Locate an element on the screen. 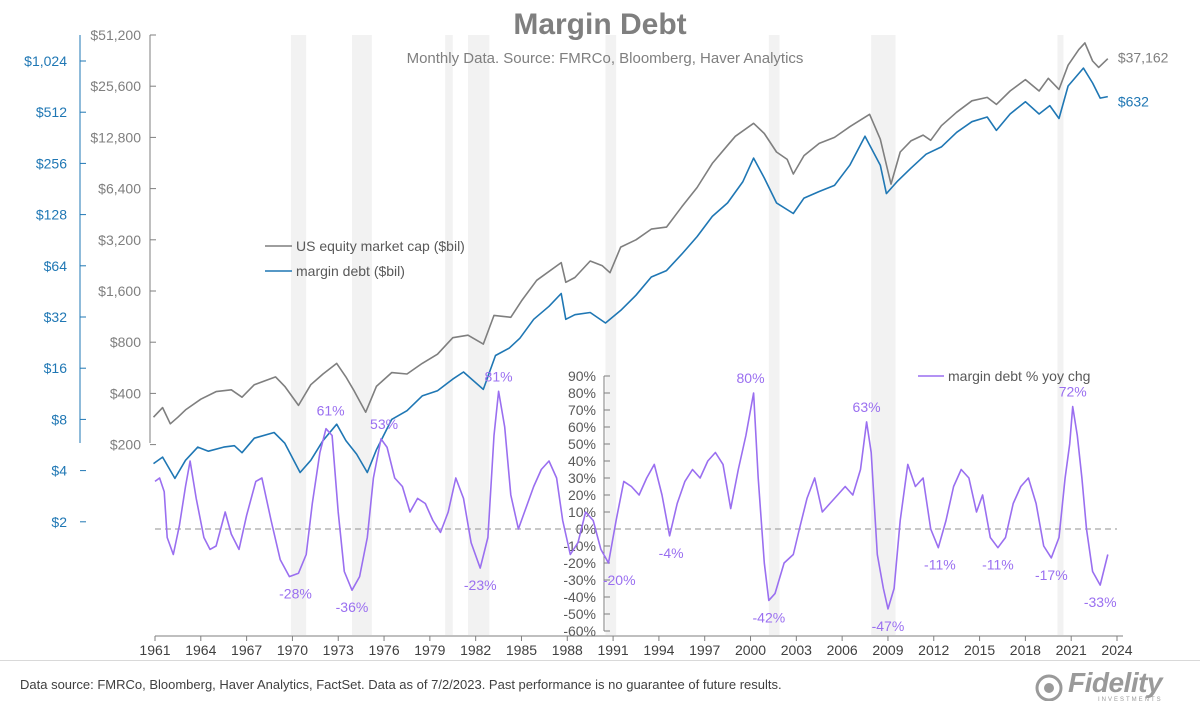 This screenshot has height=709, width=1200. x-axis-tick-label: 2015 is located at coordinates (979, 650).